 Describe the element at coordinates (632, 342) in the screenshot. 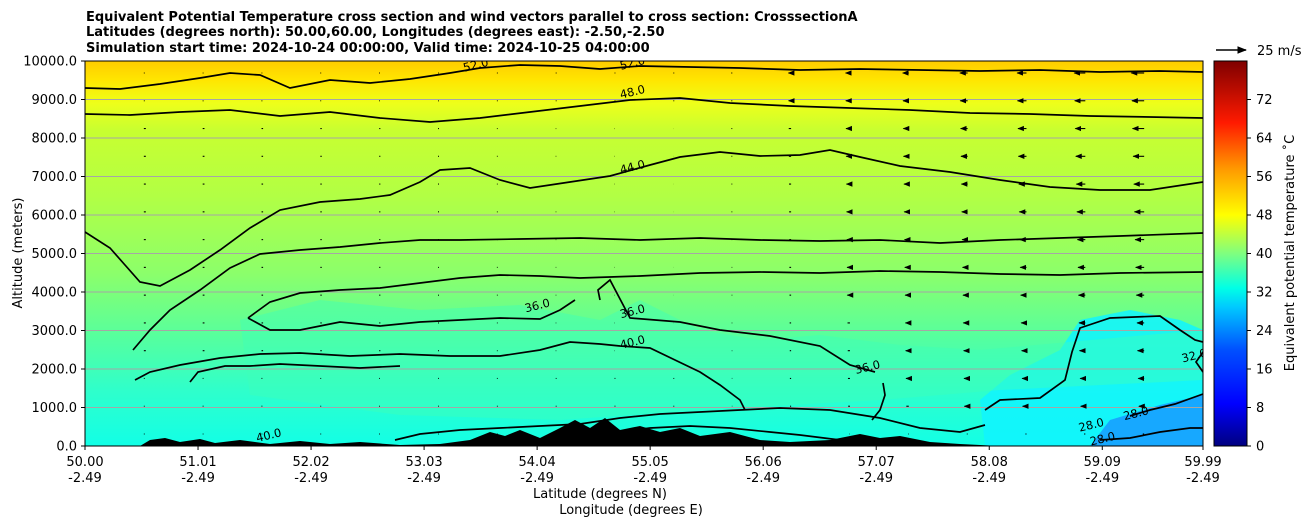

I see `contour-label-6: 40.0` at that location.